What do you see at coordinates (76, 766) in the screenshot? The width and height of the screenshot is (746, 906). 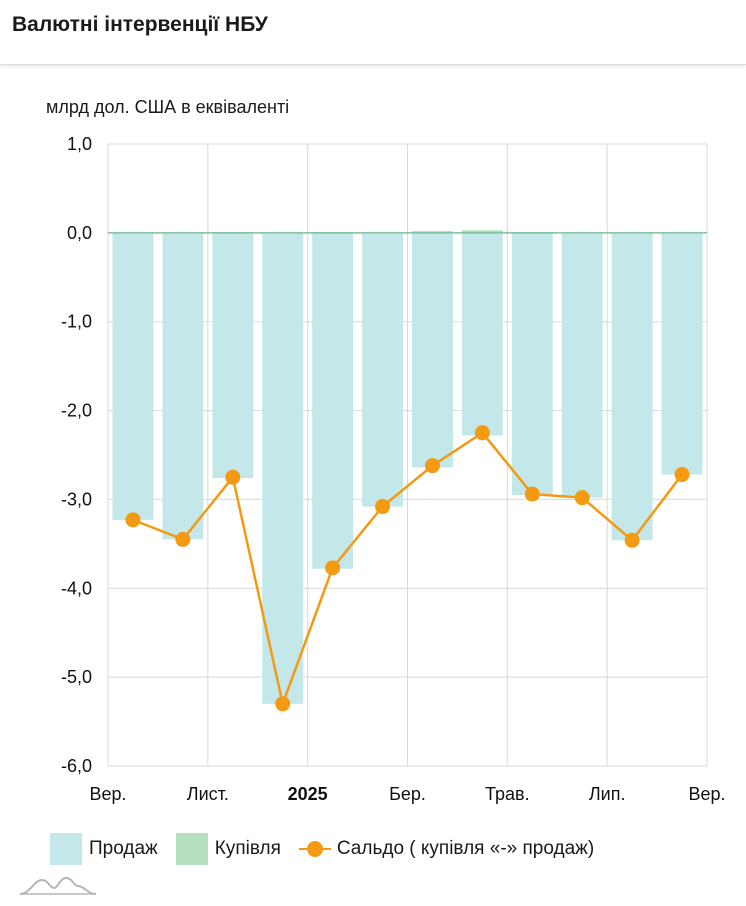 I see `y-tick-label: -6,0` at bounding box center [76, 766].